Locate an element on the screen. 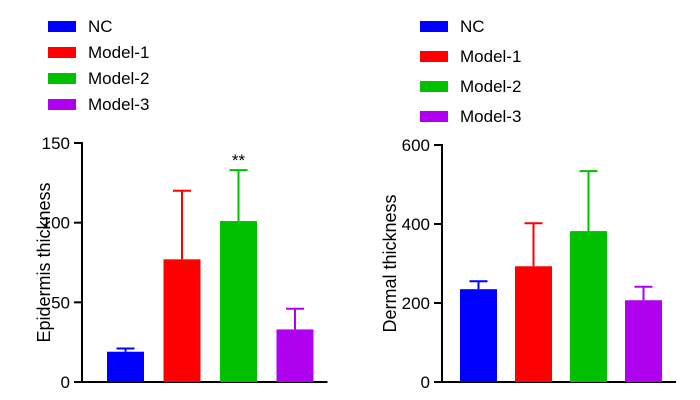 The image size is (700, 400). y-axis-label: Dermal thickness is located at coordinates (390, 263).